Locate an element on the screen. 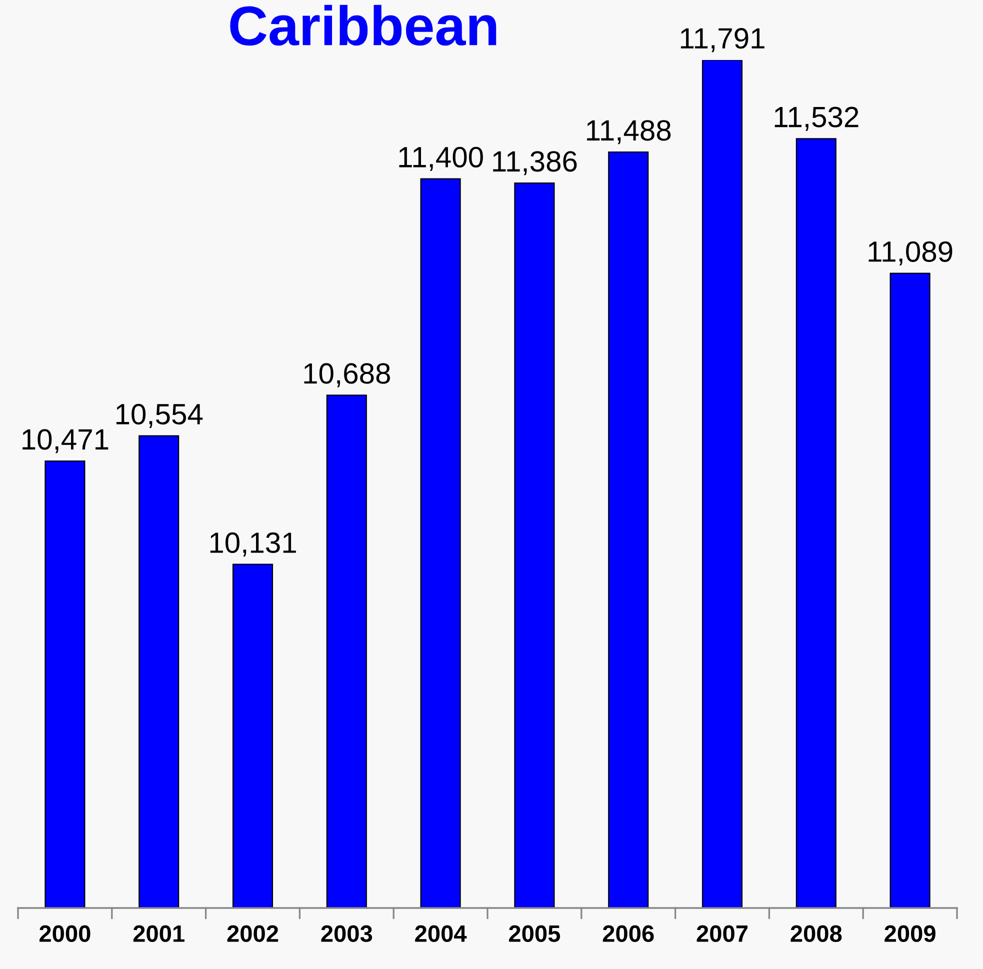 The width and height of the screenshot is (983, 969). data-label: 11,488 is located at coordinates (629, 132).